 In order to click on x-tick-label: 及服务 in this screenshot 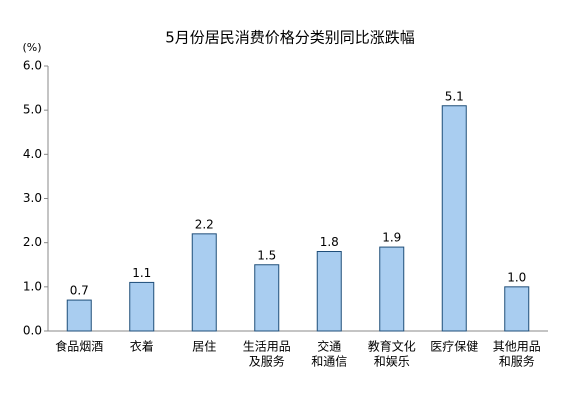, I will do `click(267, 361)`.